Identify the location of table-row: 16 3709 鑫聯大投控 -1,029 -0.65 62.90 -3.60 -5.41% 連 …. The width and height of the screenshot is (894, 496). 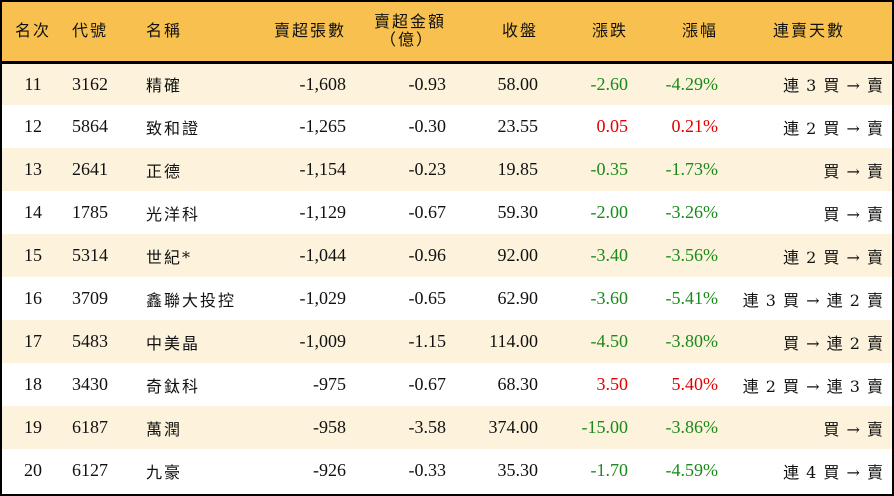
(447, 298).